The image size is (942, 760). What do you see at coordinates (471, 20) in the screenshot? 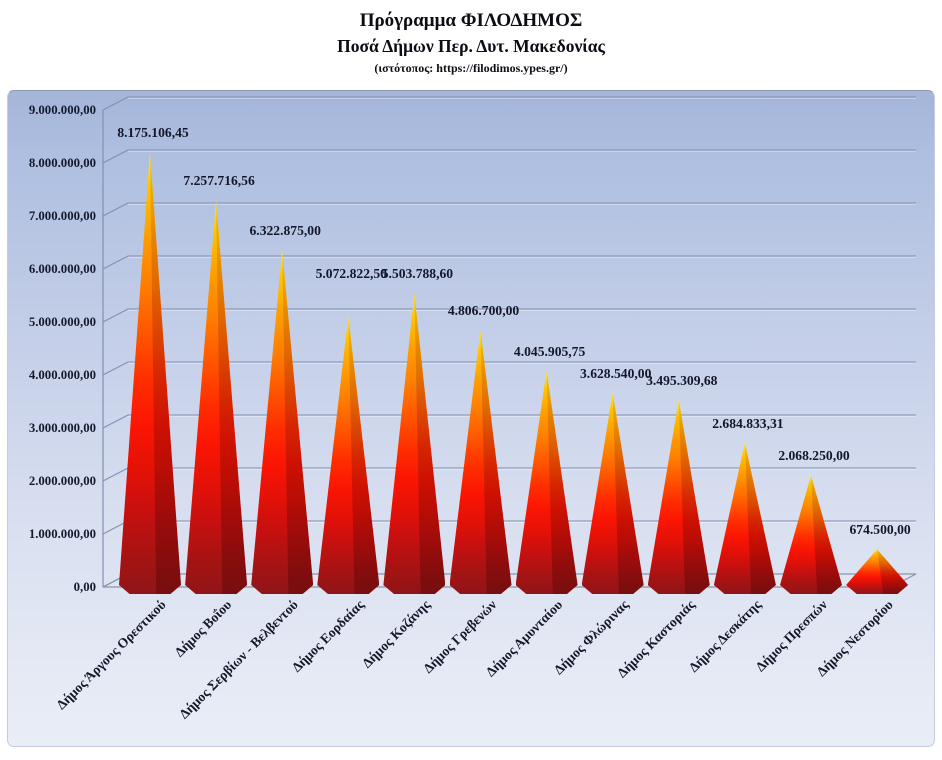
I see `chart-title: Πρόγραμμα ΦΙΛΟΔΗΜΟΣ` at bounding box center [471, 20].